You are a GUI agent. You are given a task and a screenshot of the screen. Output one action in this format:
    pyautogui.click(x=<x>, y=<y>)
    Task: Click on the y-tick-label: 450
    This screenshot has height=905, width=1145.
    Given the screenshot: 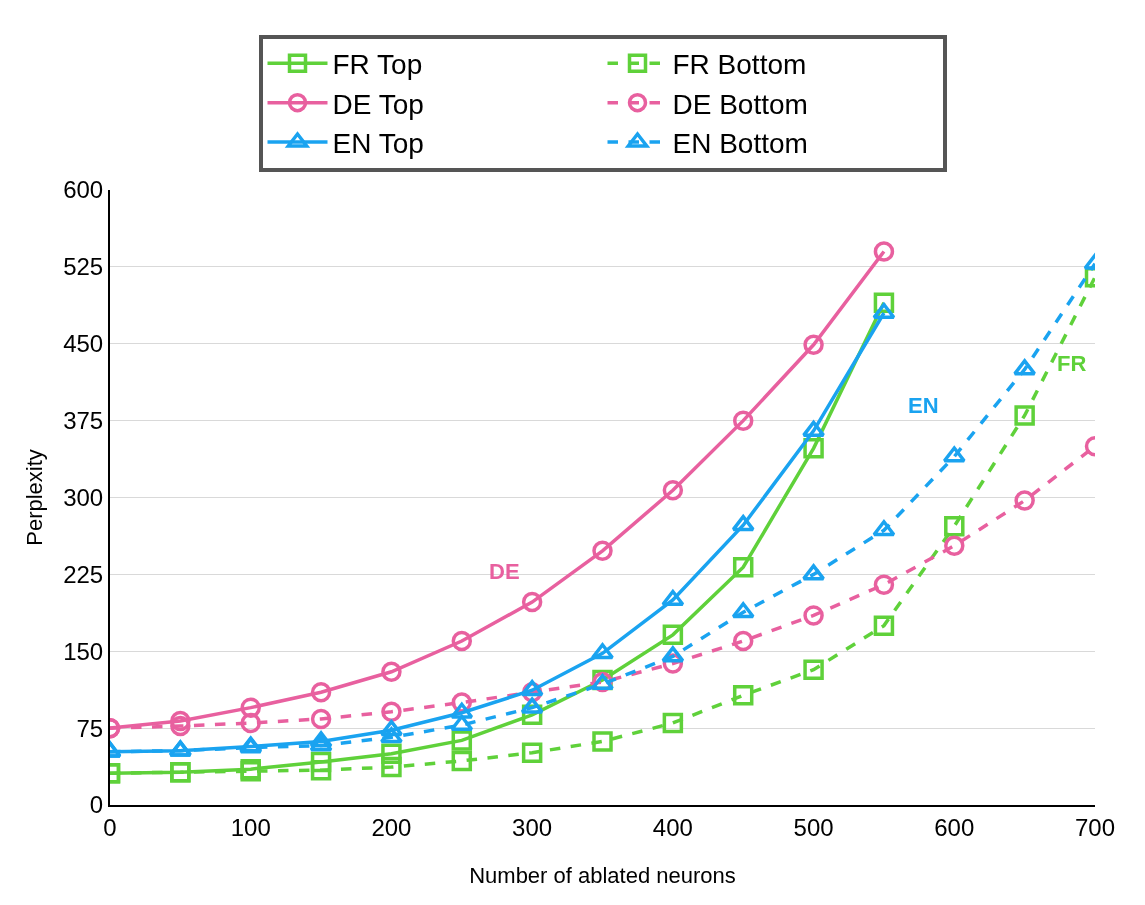 What is the action you would take?
    pyautogui.click(x=83, y=344)
    